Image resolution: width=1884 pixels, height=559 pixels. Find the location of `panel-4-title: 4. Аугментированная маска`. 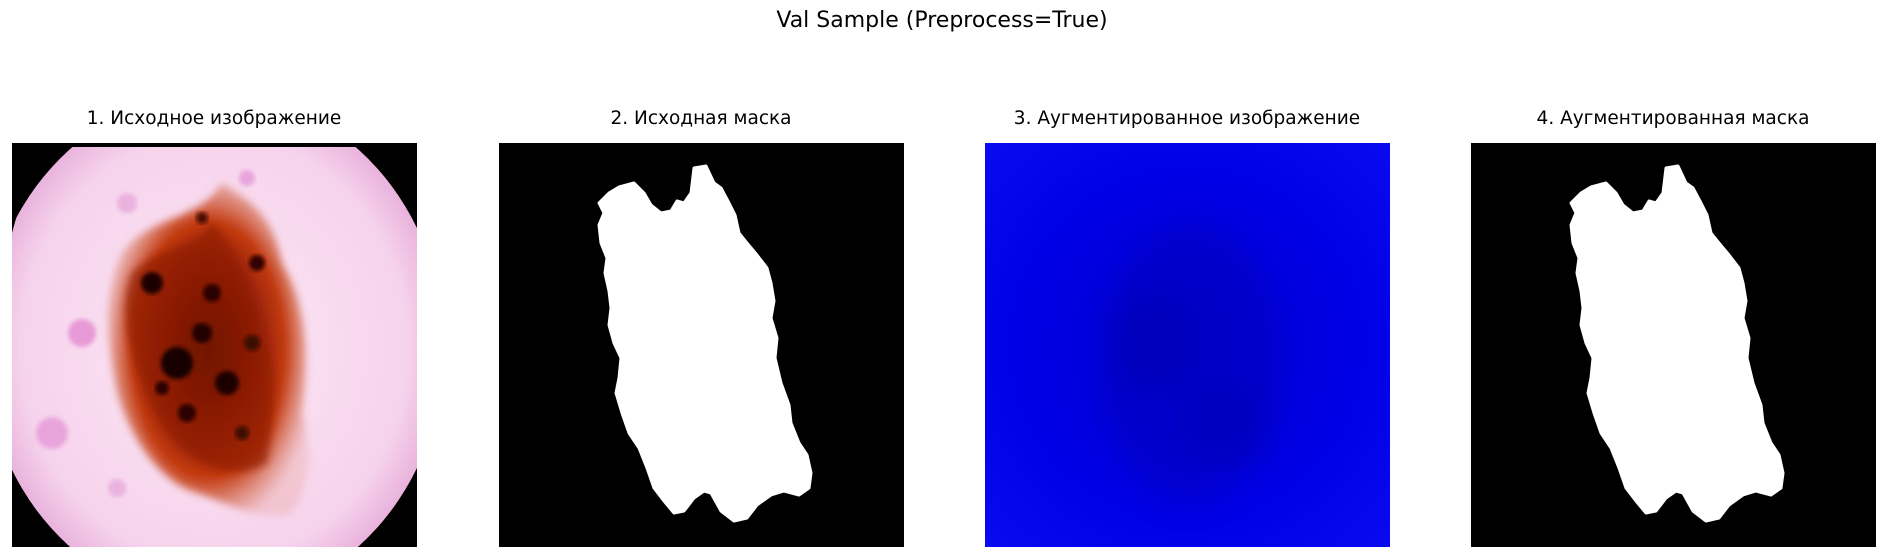

panel-4-title: 4. Аугментированная маска is located at coordinates (1673, 118).